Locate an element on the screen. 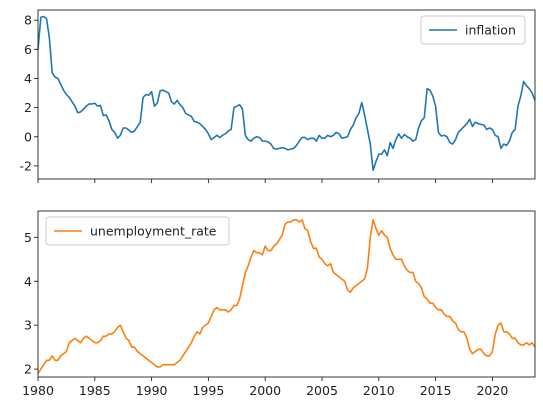 The height and width of the screenshot is (412, 543). y-tick-label: 8 is located at coordinates (28, 20).